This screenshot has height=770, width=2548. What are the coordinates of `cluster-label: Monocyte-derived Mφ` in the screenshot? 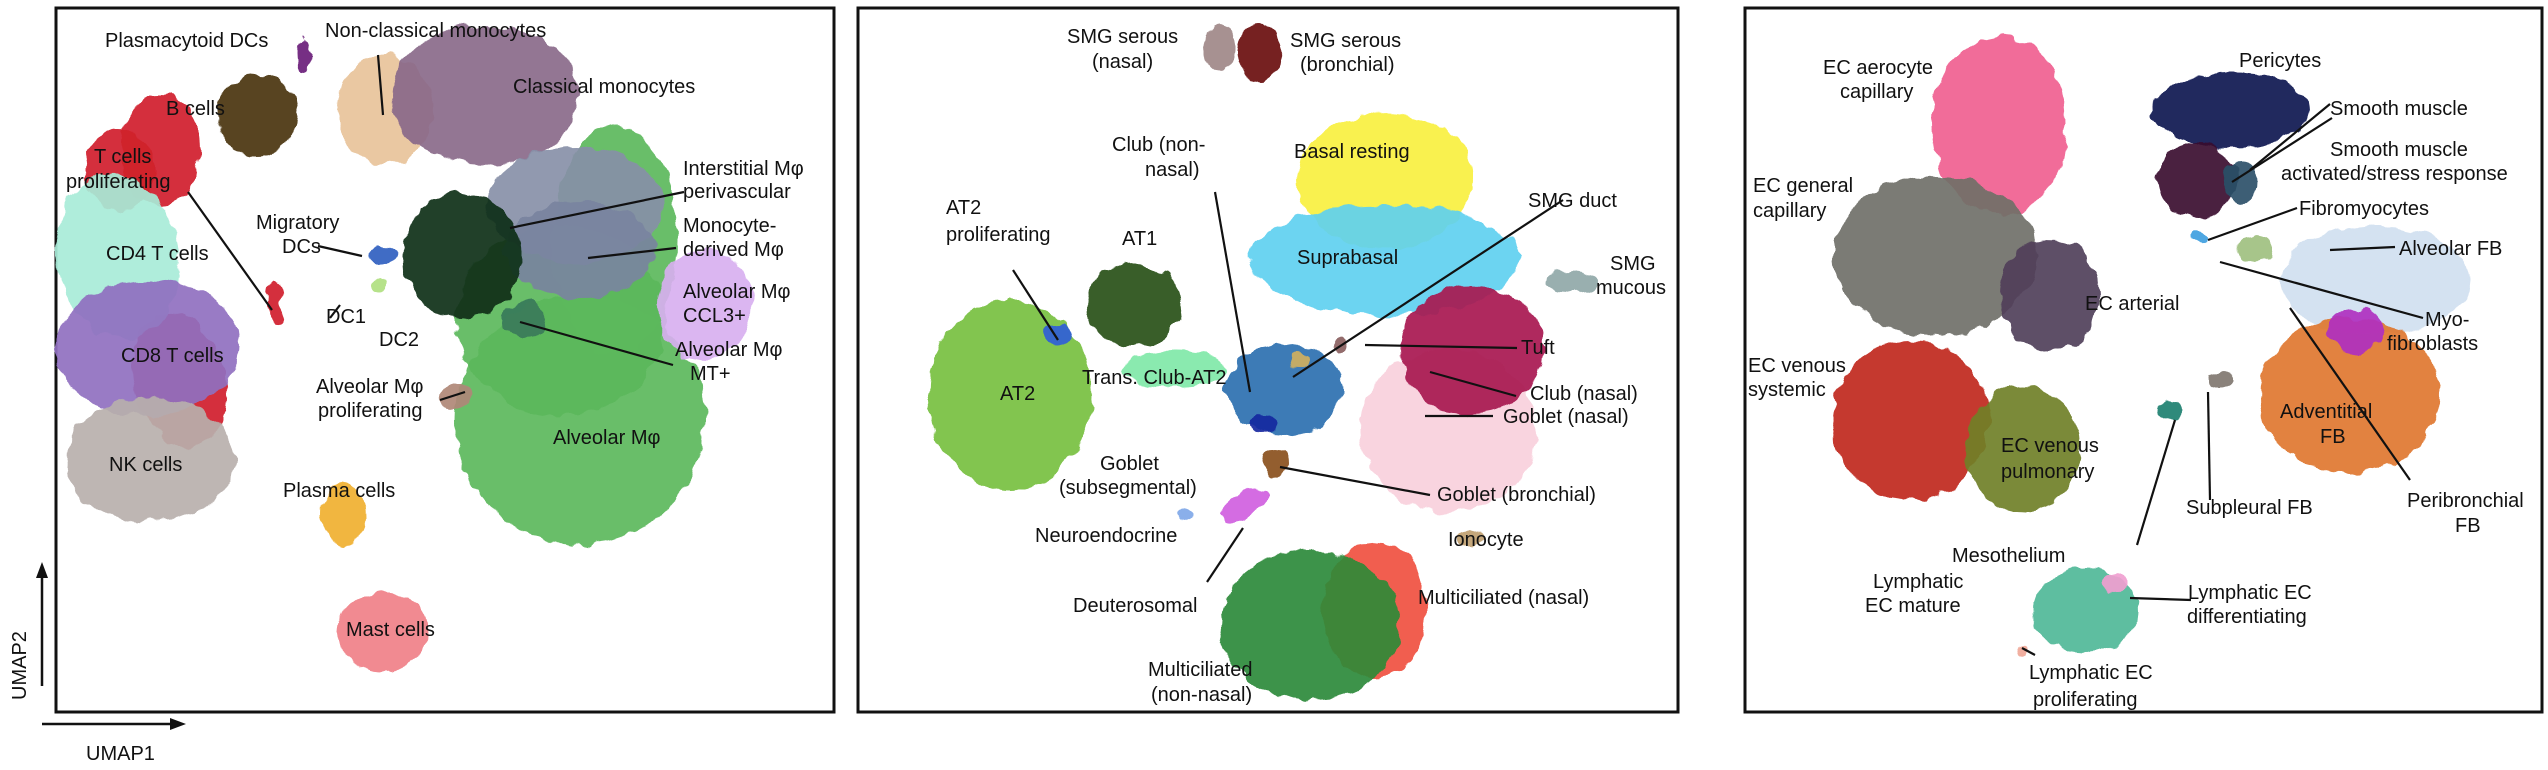 It's located at (733, 238).